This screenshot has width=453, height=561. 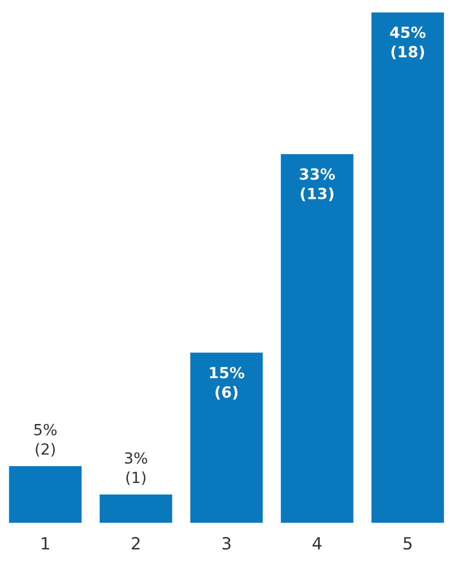 What do you see at coordinates (317, 543) in the screenshot?
I see `x-tick-label: 4` at bounding box center [317, 543].